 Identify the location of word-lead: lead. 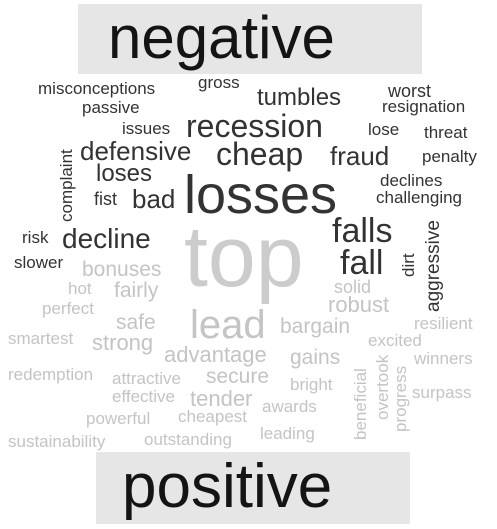
(228, 325).